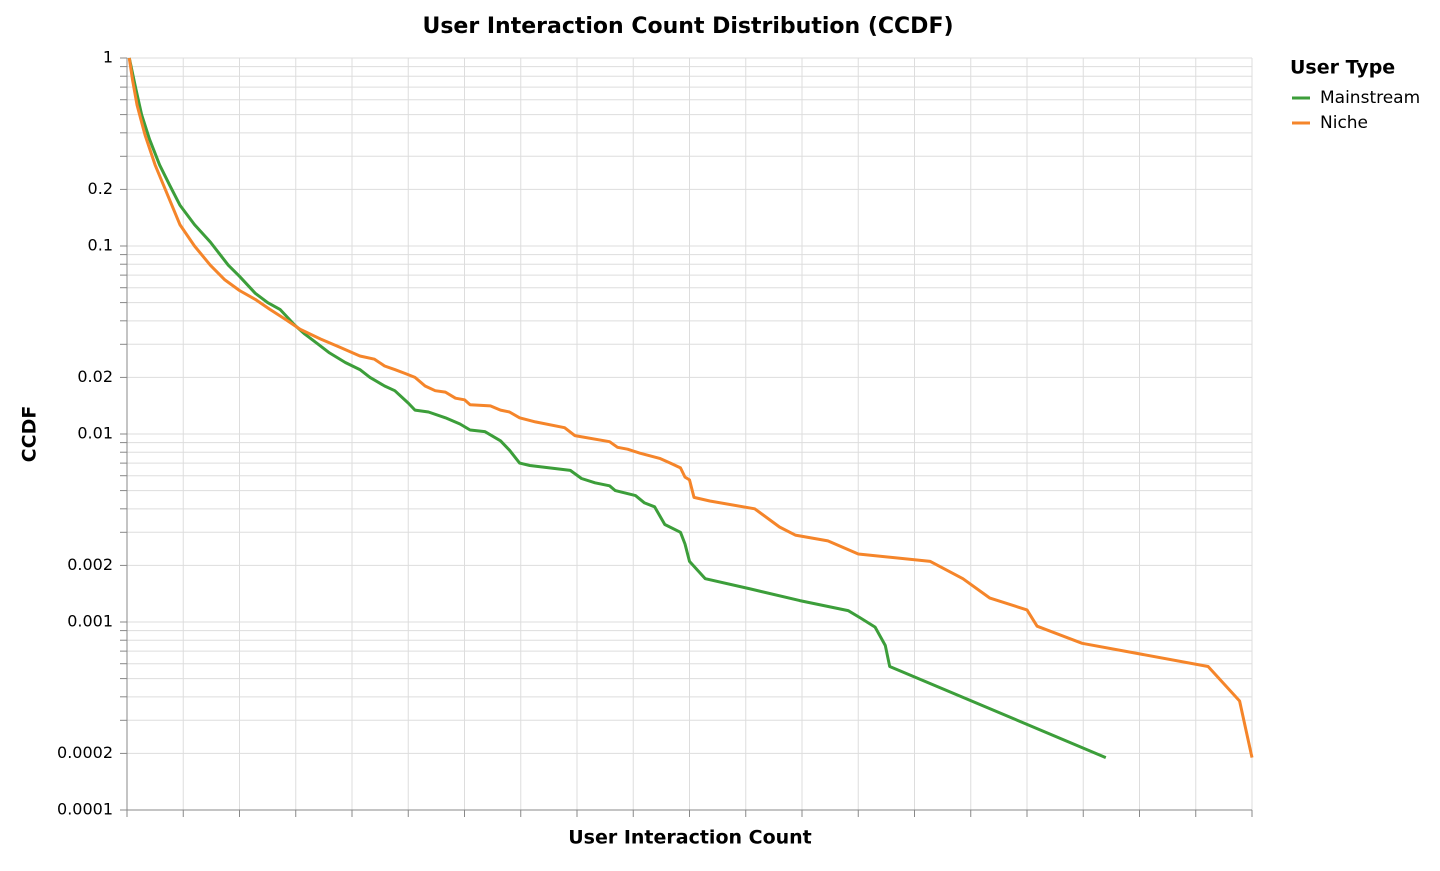 This screenshot has width=1440, height=871. Describe the element at coordinates (95, 376) in the screenshot. I see `y-tick-label: 0.02` at that location.